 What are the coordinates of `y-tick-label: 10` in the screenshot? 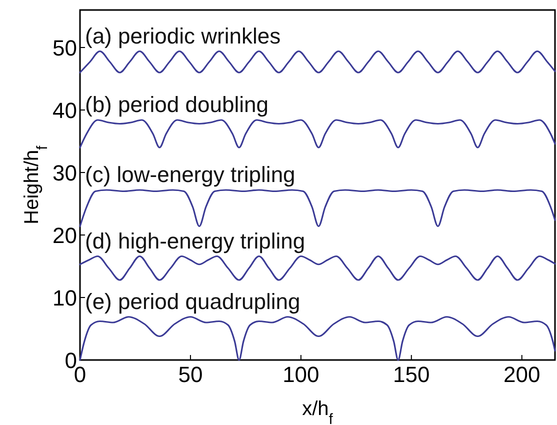 It's located at (64, 298).